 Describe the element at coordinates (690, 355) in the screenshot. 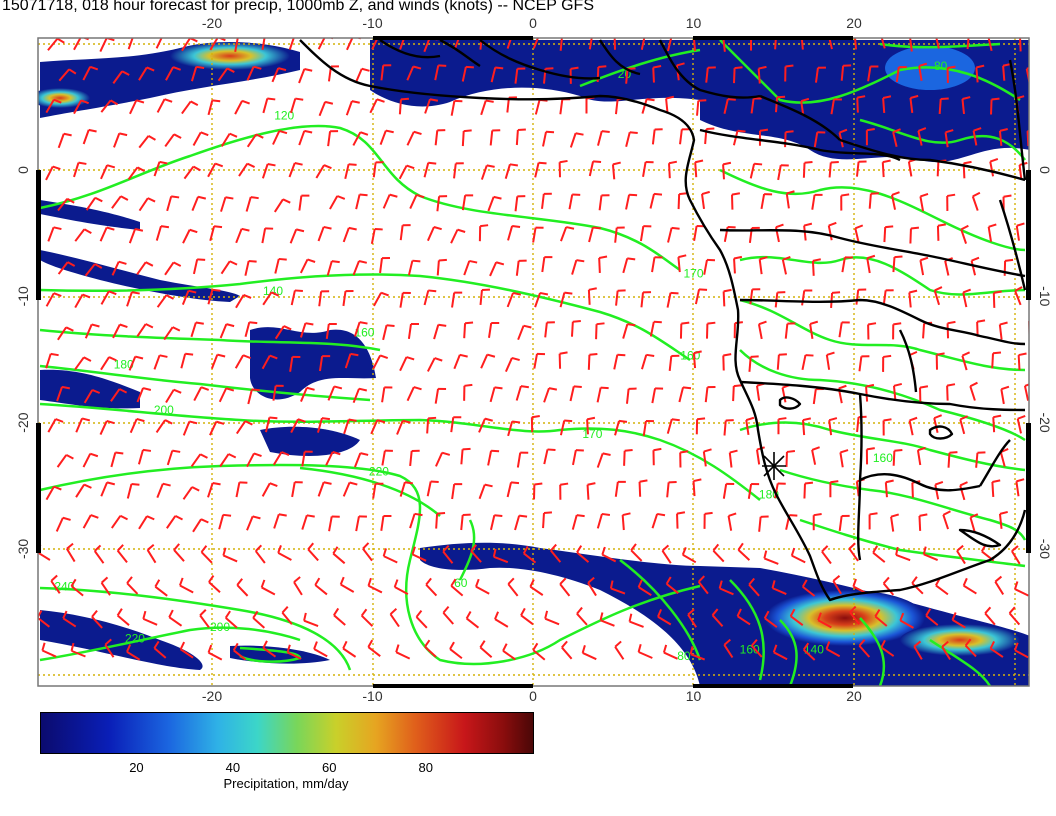

I see `contour-label: 160` at that location.